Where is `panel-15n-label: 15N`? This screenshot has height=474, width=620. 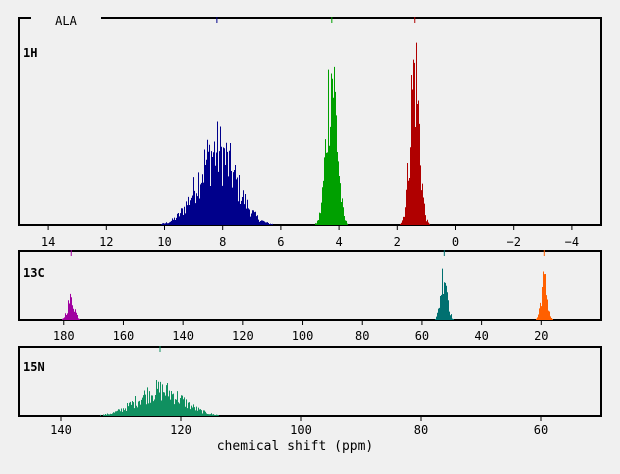 panel-15n-label: 15N is located at coordinates (34, 367).